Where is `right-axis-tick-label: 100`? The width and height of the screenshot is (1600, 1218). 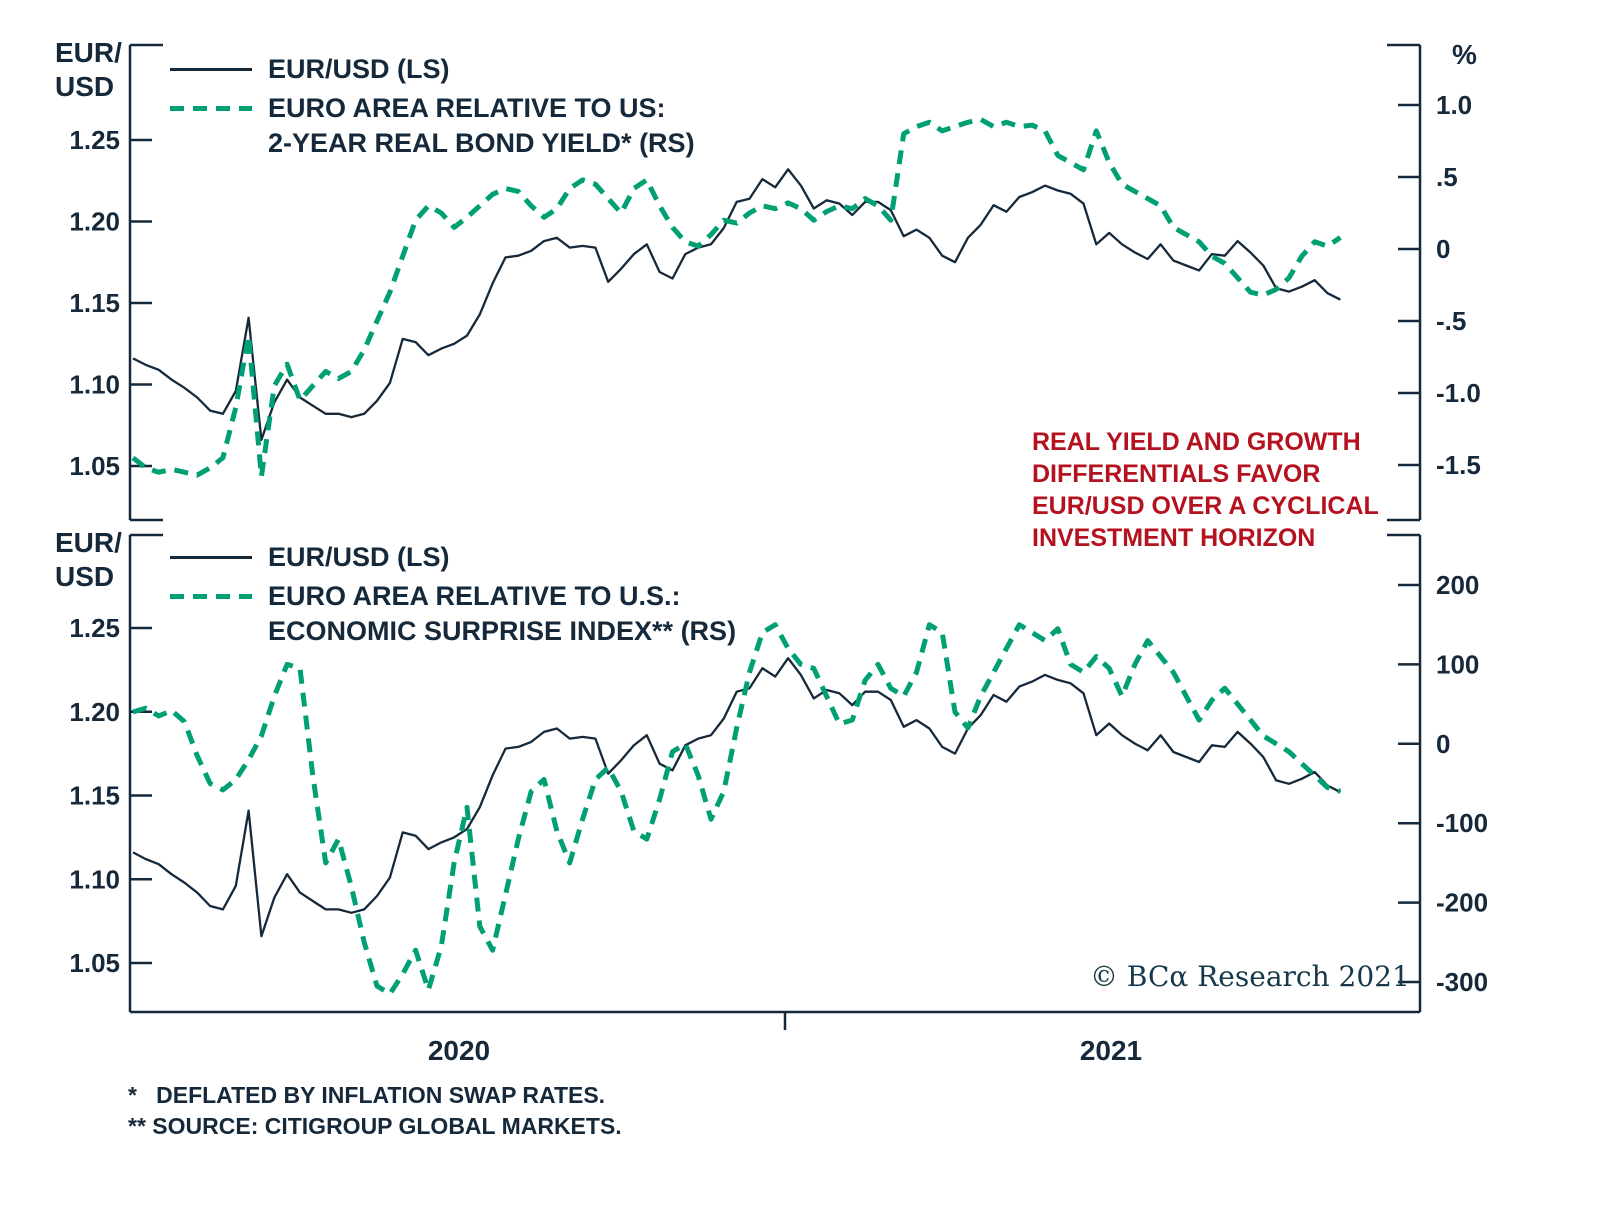
right-axis-tick-label: 100 is located at coordinates (1457, 664).